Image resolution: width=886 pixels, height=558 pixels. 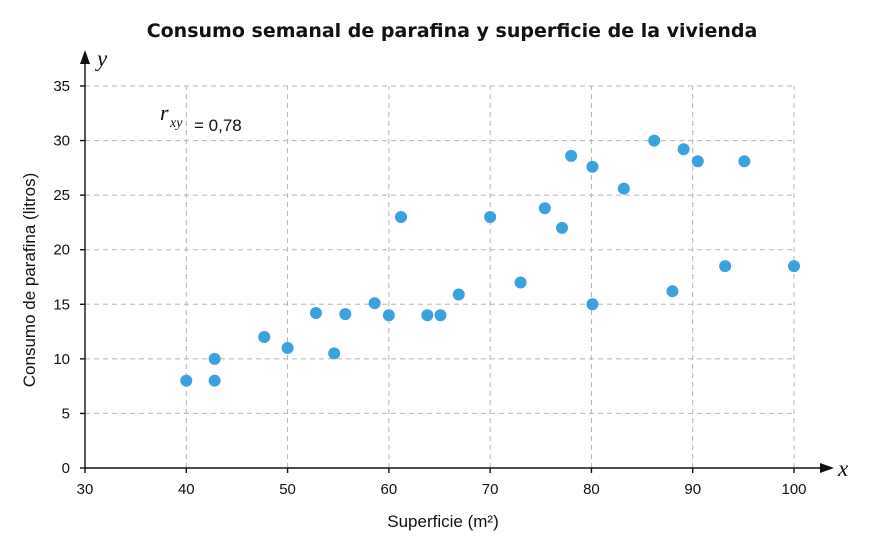 I want to click on y-tick-label: 15, so click(x=61, y=304).